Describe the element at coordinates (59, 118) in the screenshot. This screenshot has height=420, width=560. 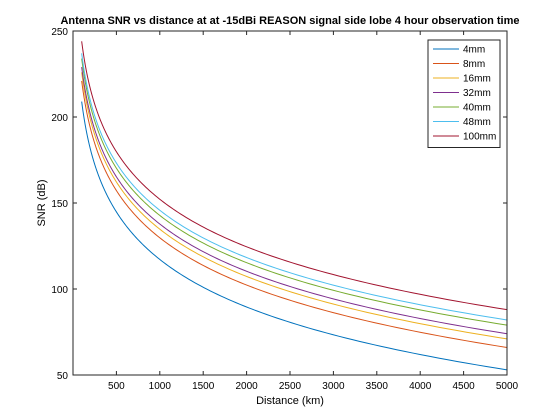
I see `y-tick-label: 200` at that location.